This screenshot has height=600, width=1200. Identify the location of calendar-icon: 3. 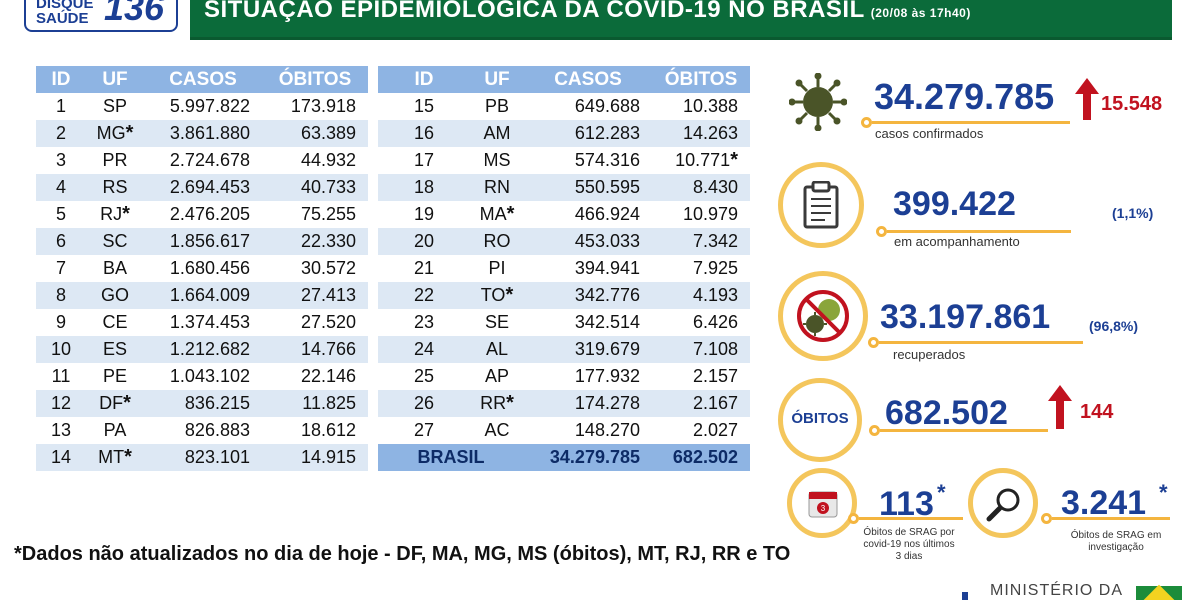
(823, 504).